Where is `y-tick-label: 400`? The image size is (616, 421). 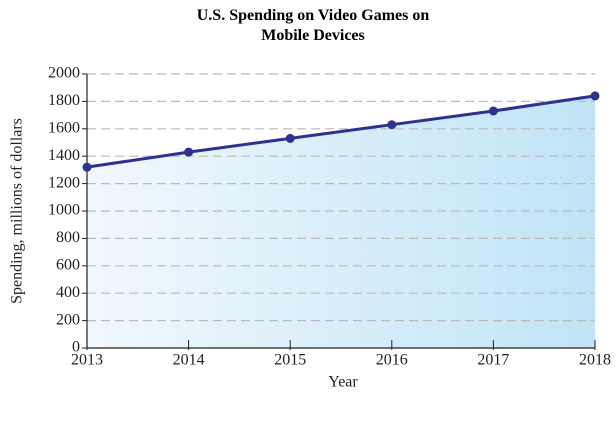 y-tick-label: 400 is located at coordinates (68, 292).